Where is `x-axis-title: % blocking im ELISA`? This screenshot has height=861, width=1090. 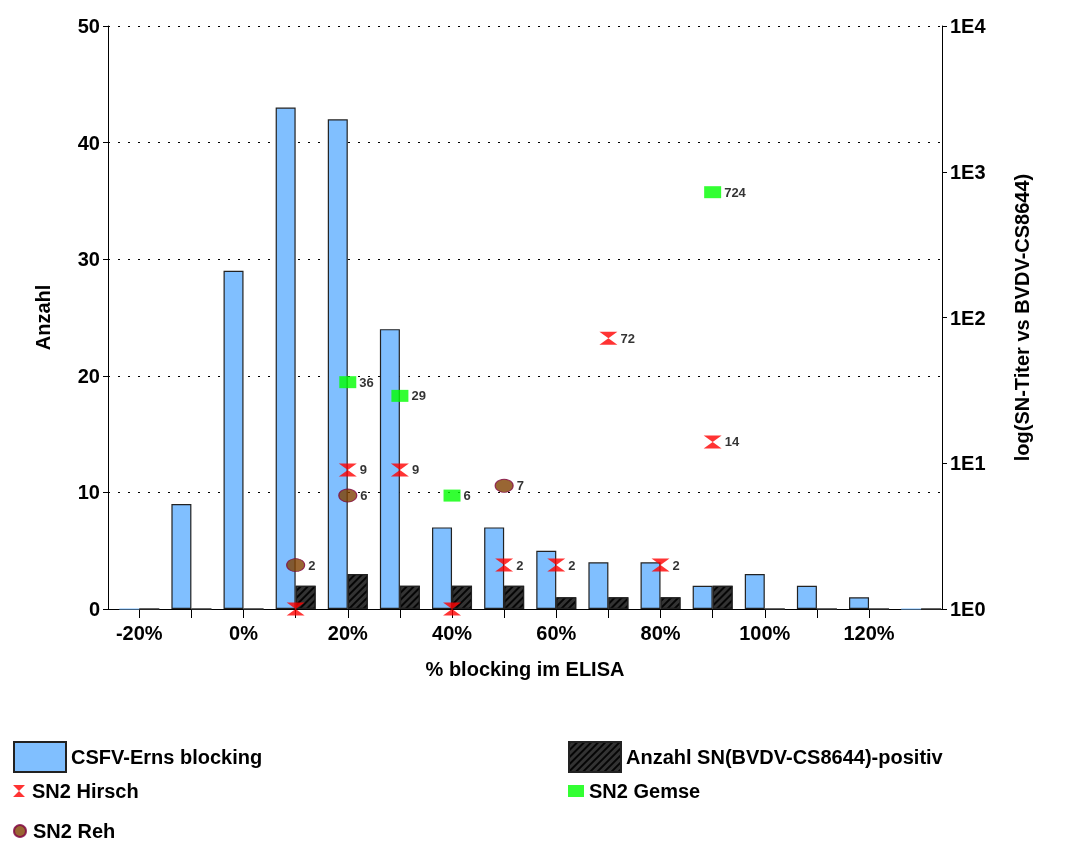
x-axis-title: % blocking im ELISA is located at coordinates (525, 669).